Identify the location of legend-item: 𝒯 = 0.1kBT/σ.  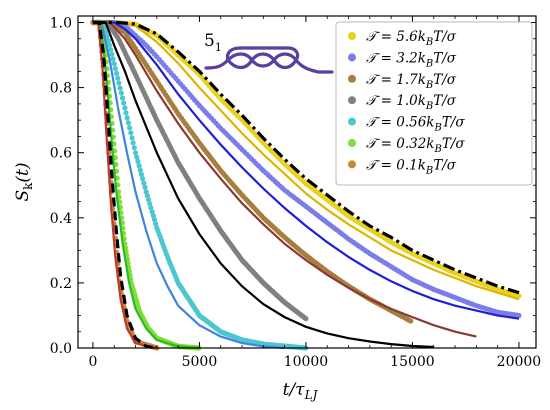
(402, 166).